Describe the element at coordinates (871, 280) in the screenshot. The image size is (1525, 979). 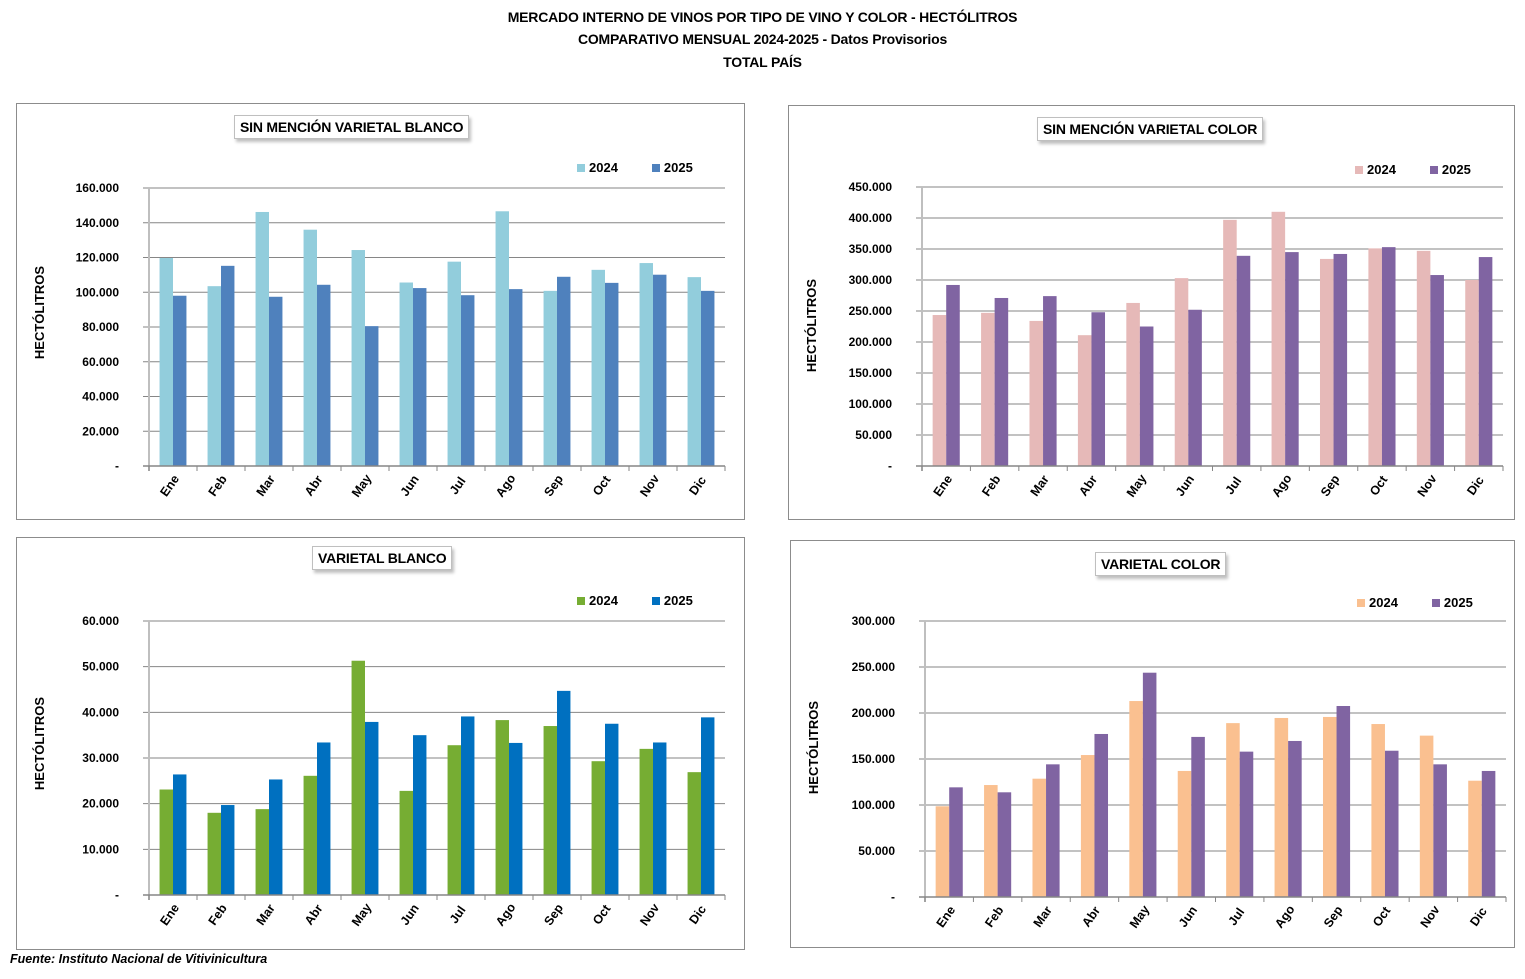
I see `y-tick-label: 300.000` at that location.